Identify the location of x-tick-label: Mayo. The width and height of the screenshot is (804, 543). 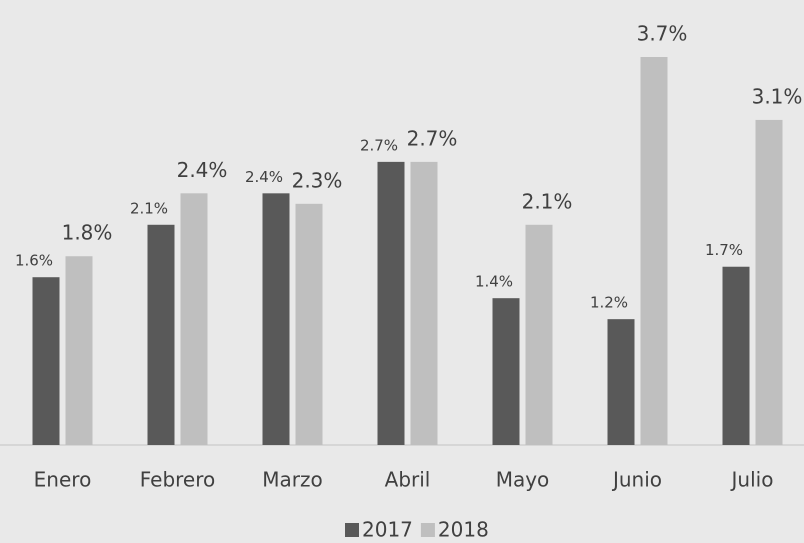
(523, 480).